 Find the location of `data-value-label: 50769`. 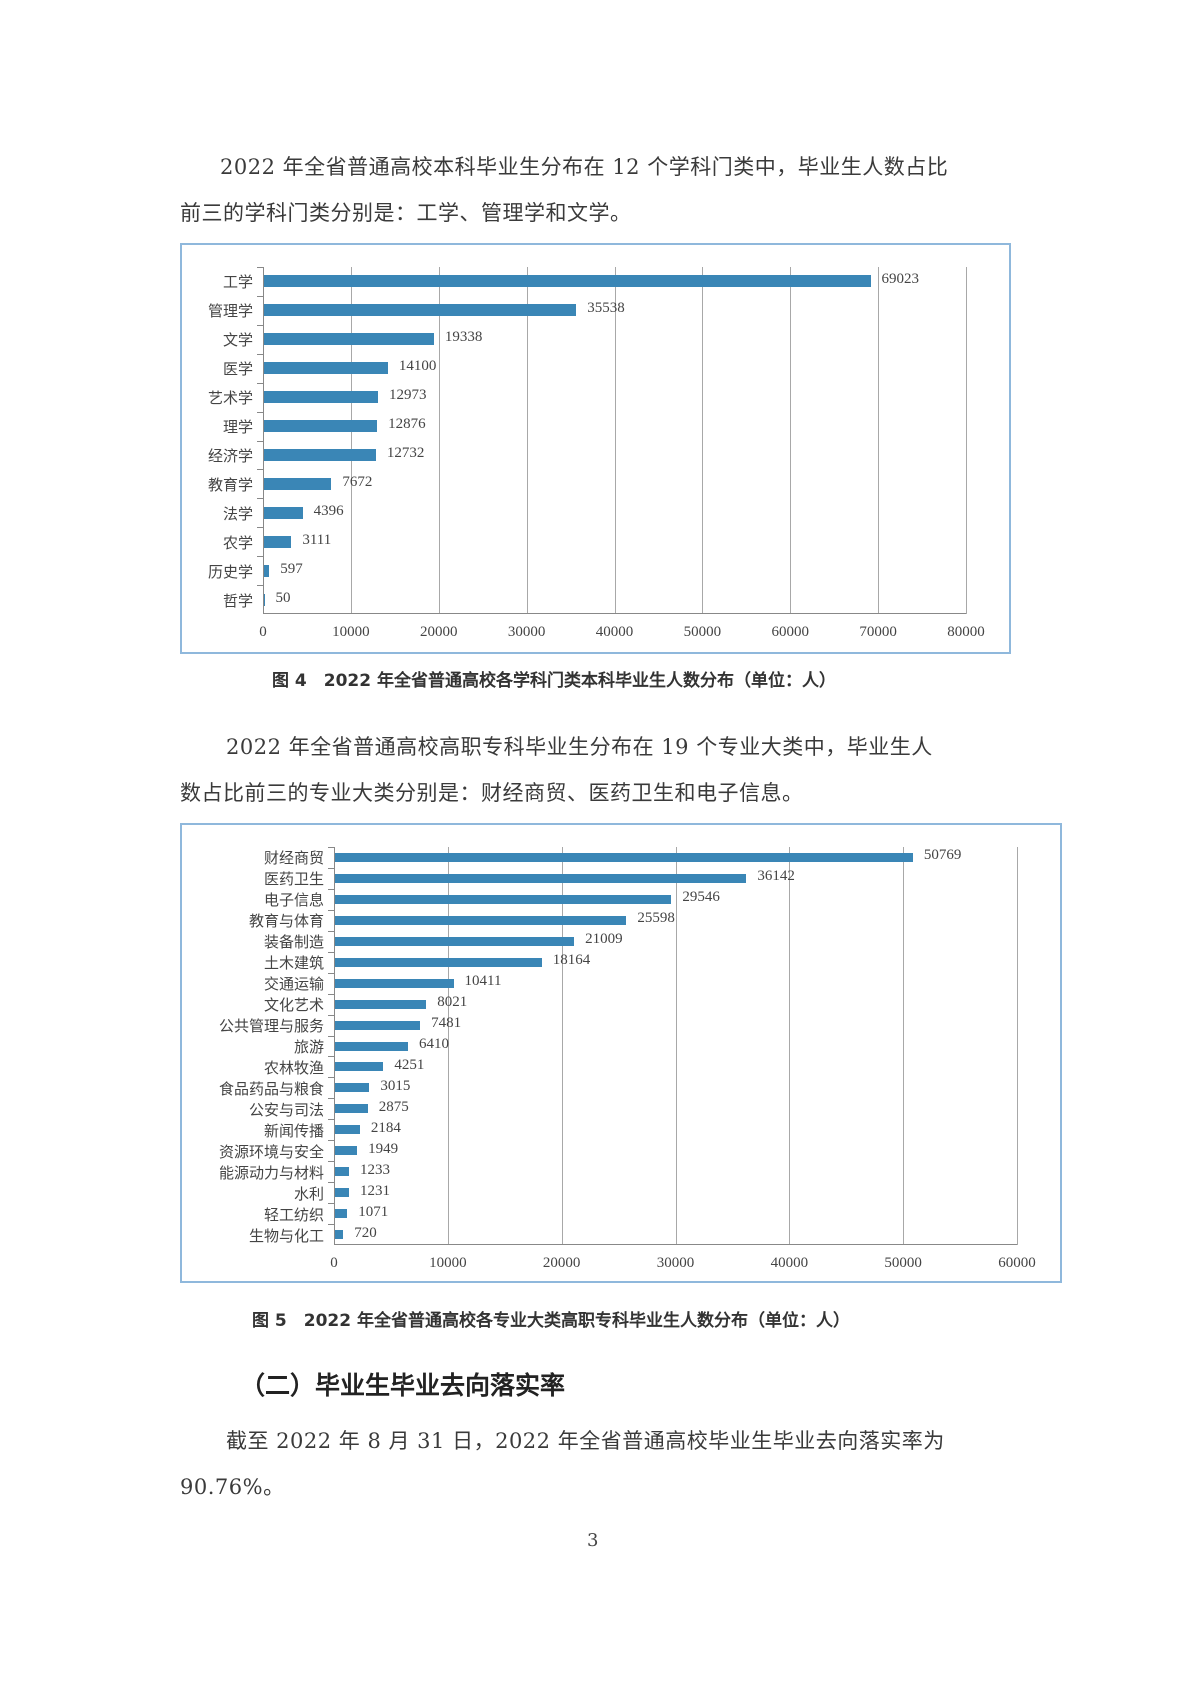

data-value-label: 50769 is located at coordinates (942, 855).